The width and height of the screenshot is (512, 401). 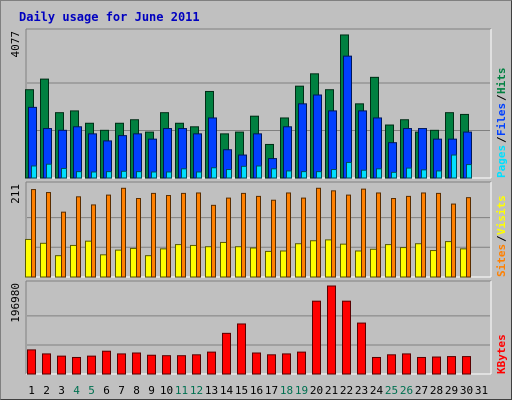 I want to click on x-tick-17: 17, so click(x=271, y=390).